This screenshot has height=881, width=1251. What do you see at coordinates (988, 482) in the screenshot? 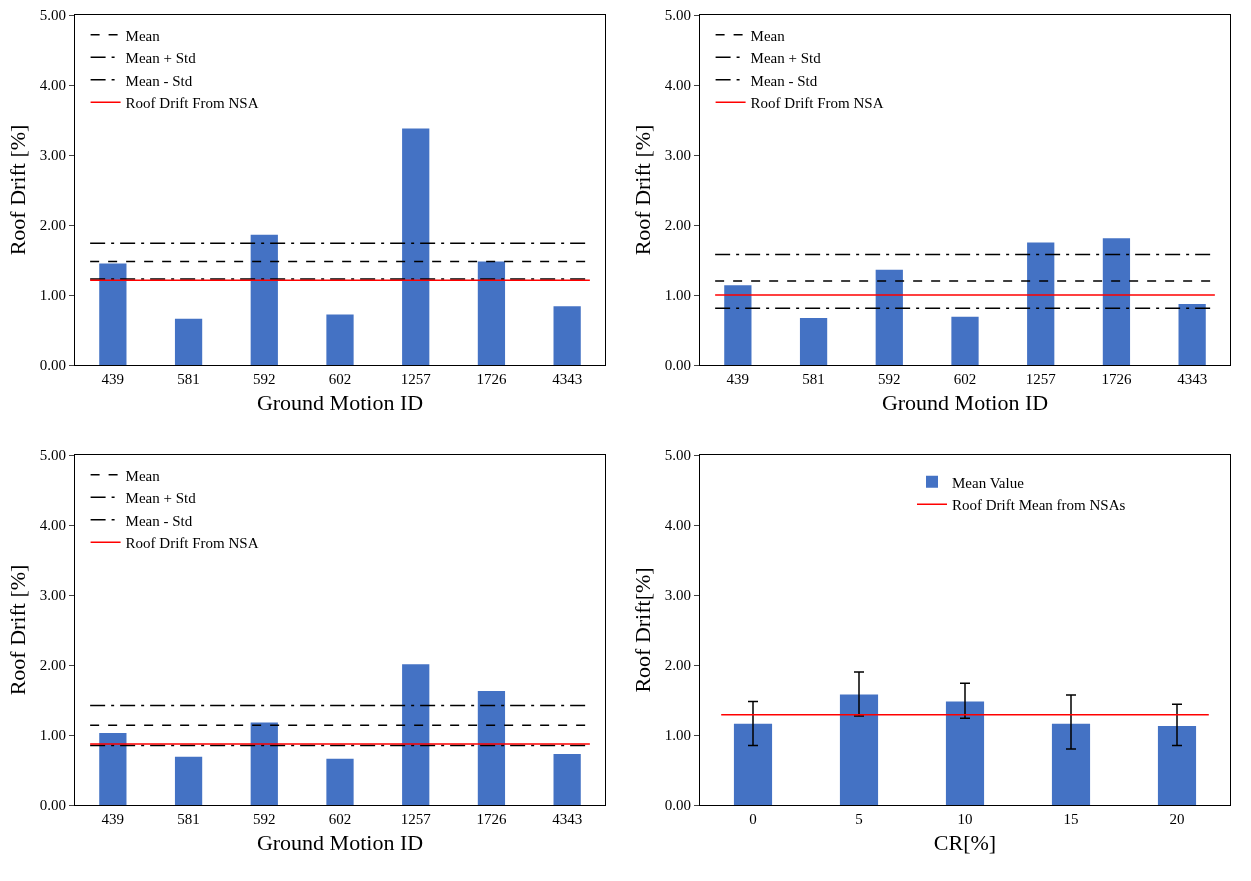
I see `legend-label: Mean Value` at bounding box center [988, 482].